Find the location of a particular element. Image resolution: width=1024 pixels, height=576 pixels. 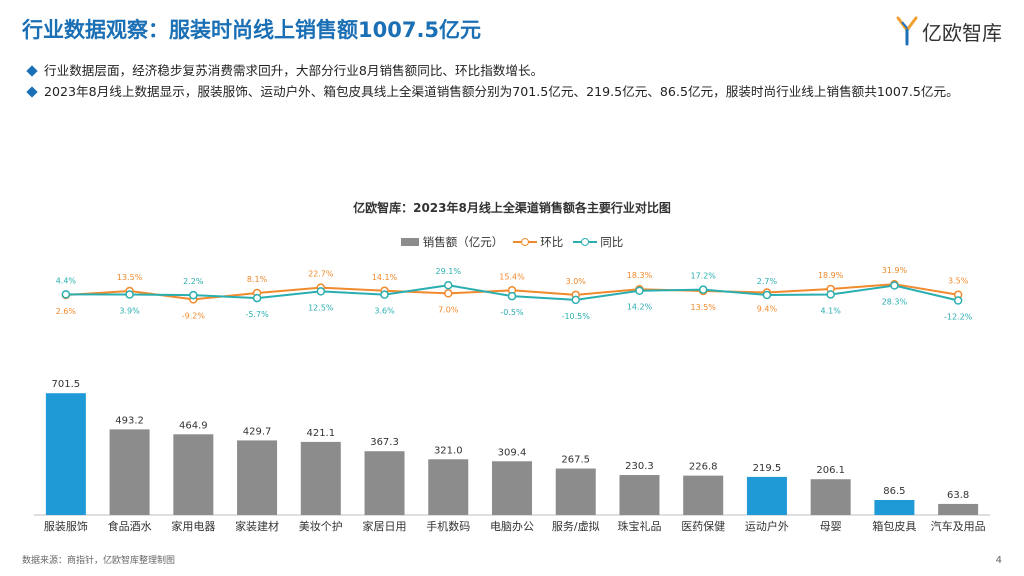

x-tick-label: 箱包皮具 is located at coordinates (894, 526).